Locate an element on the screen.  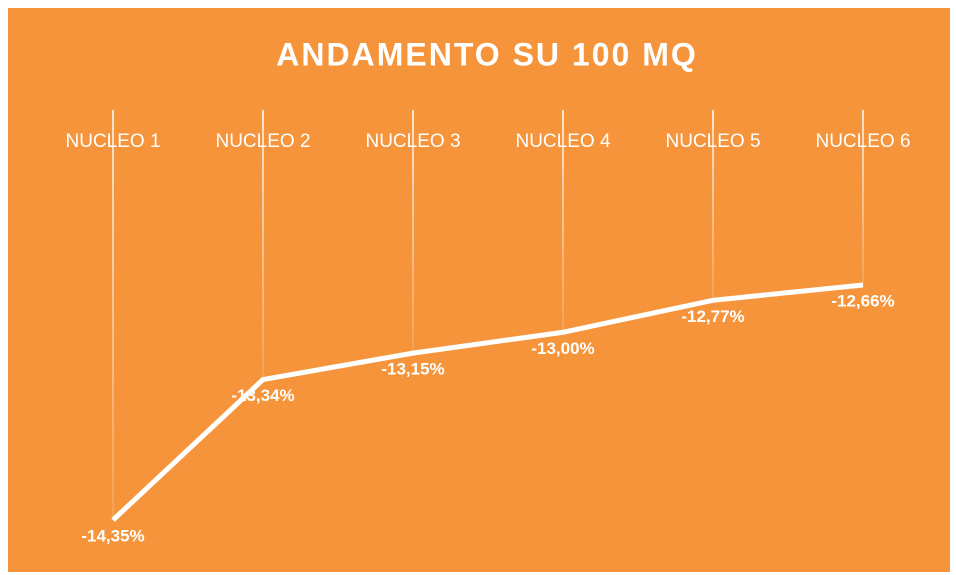
data-label: -13,34% is located at coordinates (262, 395).